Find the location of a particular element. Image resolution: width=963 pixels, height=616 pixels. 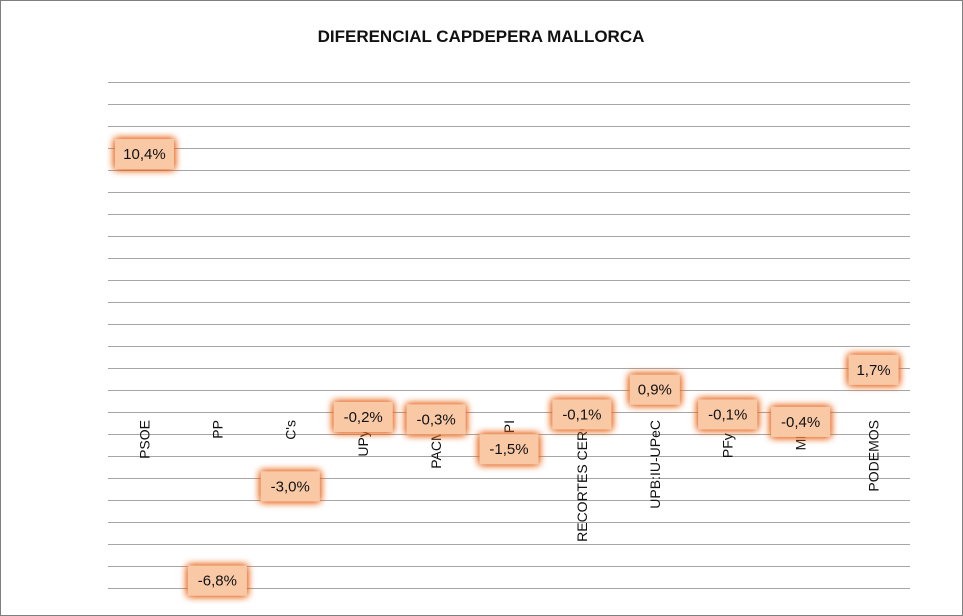

data-label: -0,2% is located at coordinates (363, 416).